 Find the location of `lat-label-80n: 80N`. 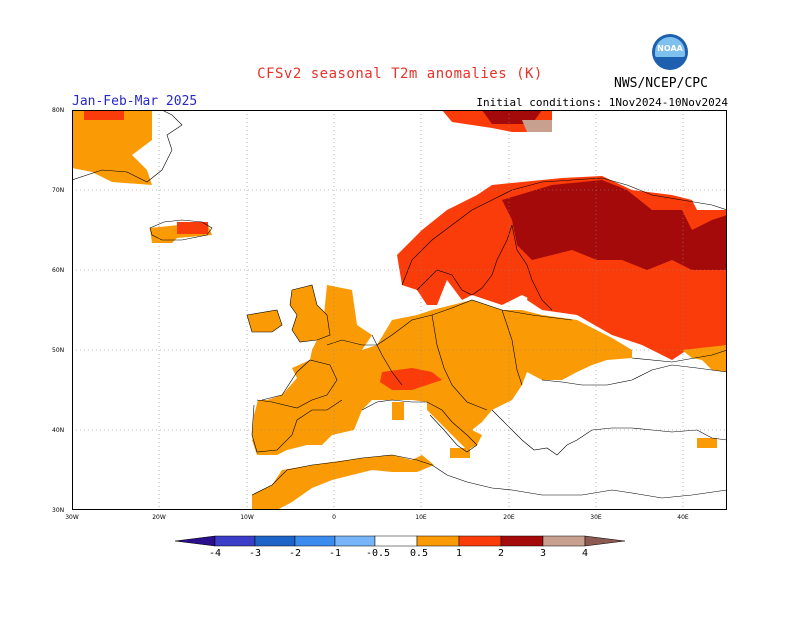

lat-label-80n: 80N is located at coordinates (58, 110).